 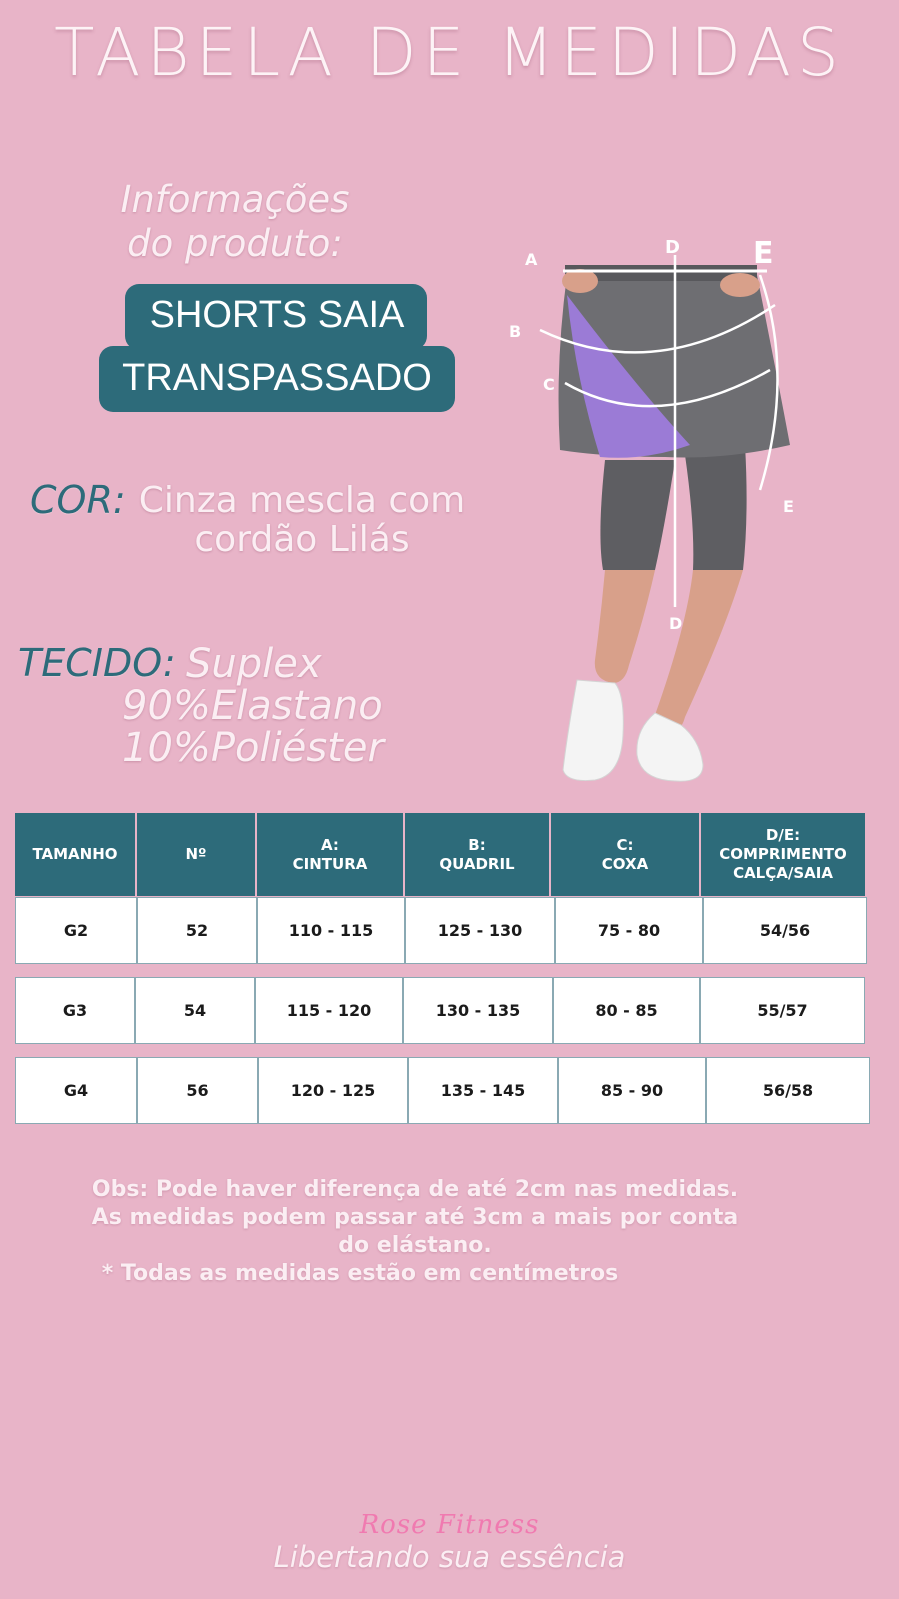 What do you see at coordinates (626, 854) in the screenshot?
I see `table-header-thigh: C: COXA` at bounding box center [626, 854].